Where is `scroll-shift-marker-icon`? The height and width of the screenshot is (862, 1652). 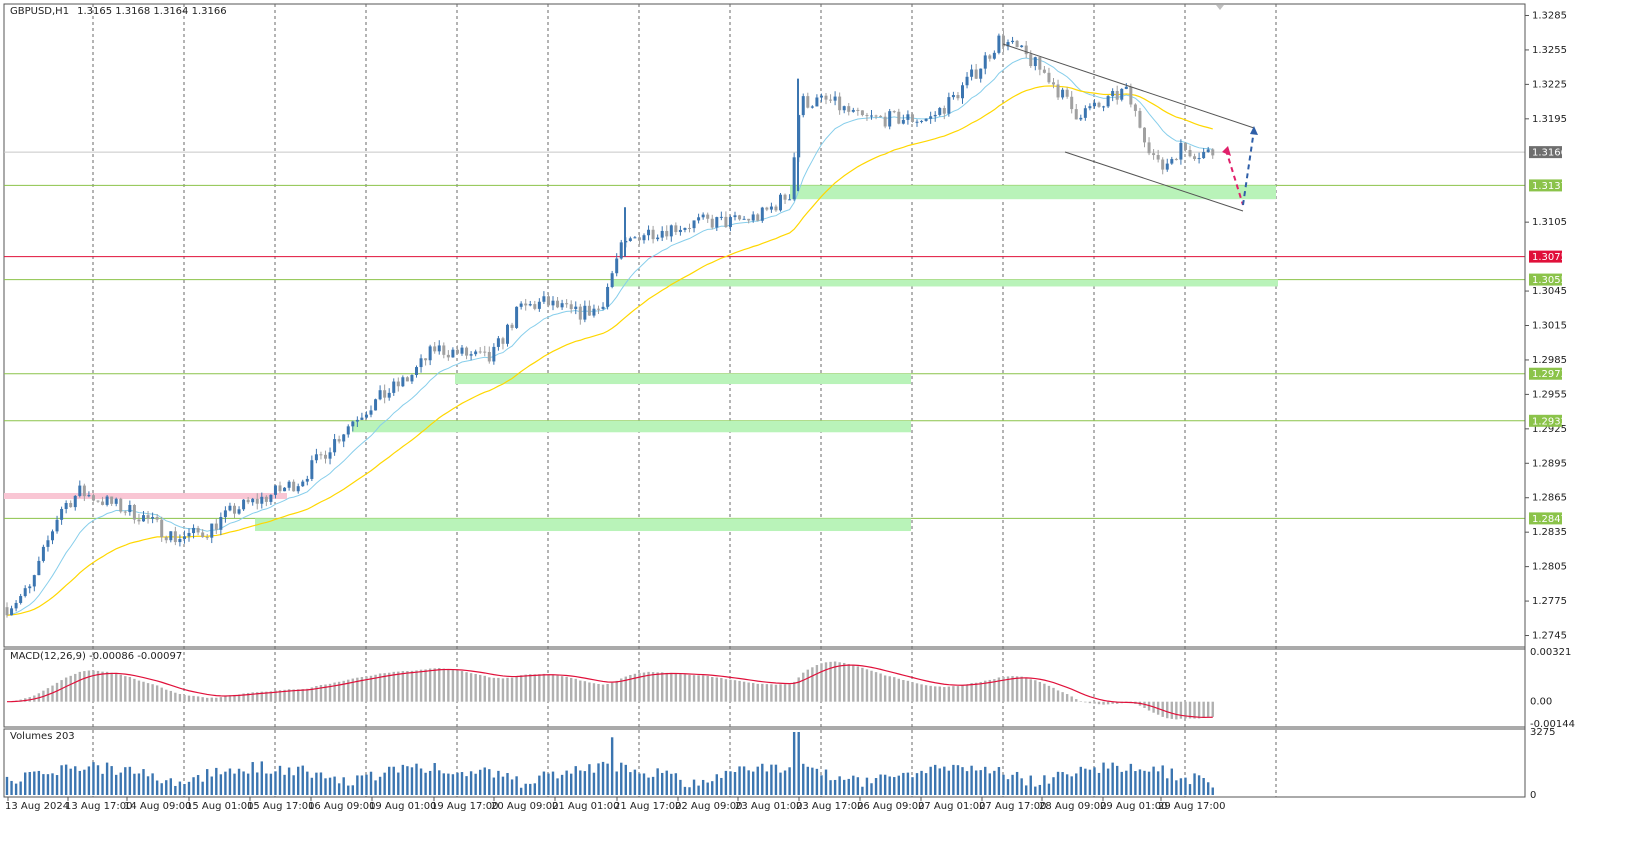
scroll-shift-marker-icon is located at coordinates (1220, 7).